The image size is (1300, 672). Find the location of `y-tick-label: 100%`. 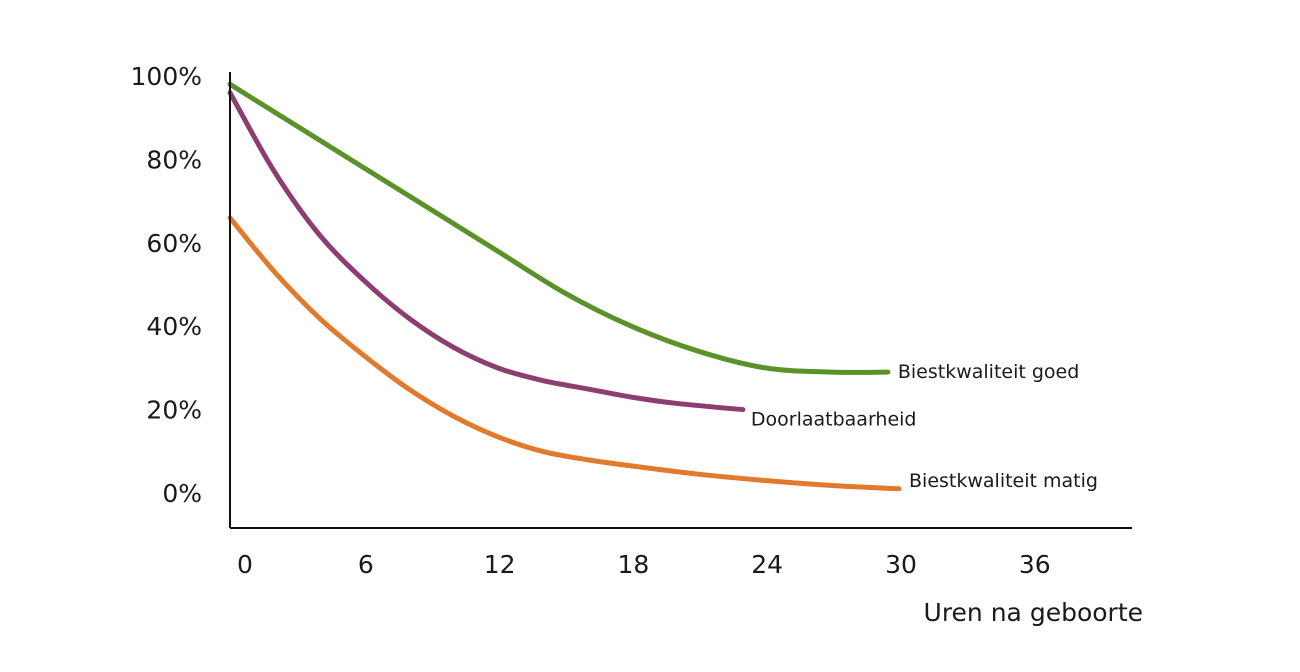

y-tick-label: 100% is located at coordinates (166, 76).